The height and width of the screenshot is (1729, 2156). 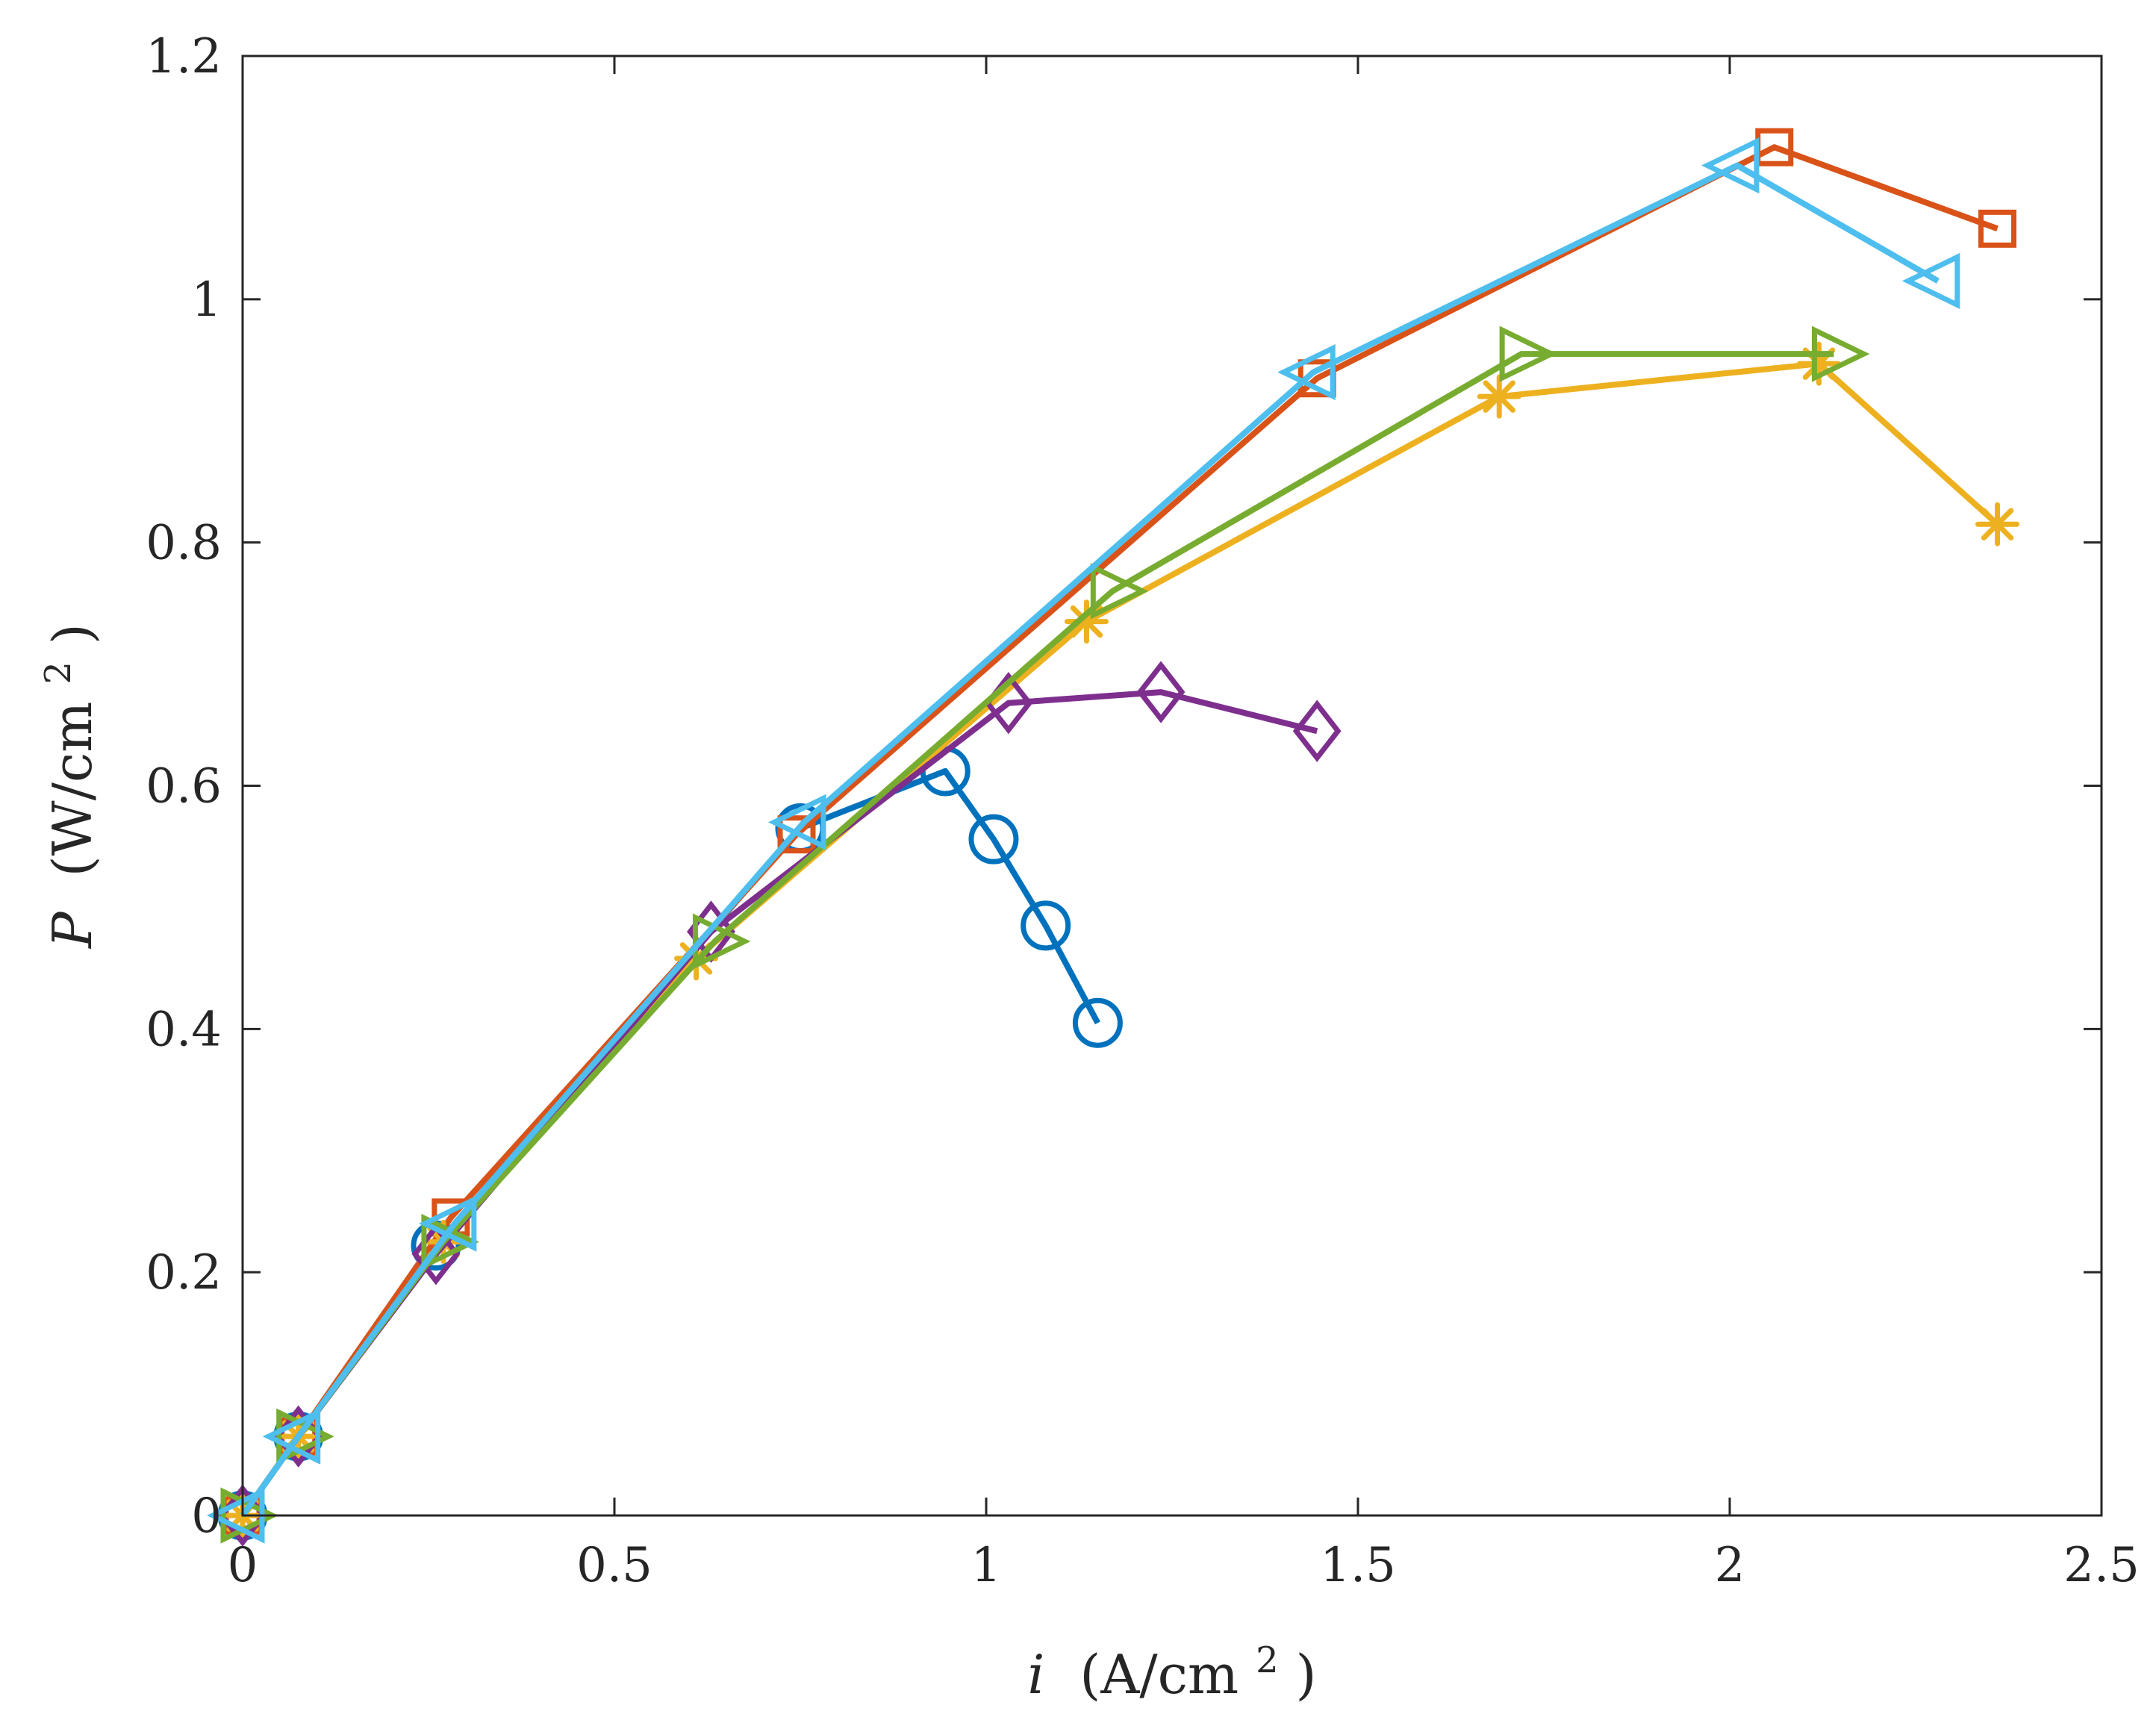 I want to click on x-tick-label: 0.5, so click(x=614, y=1565).